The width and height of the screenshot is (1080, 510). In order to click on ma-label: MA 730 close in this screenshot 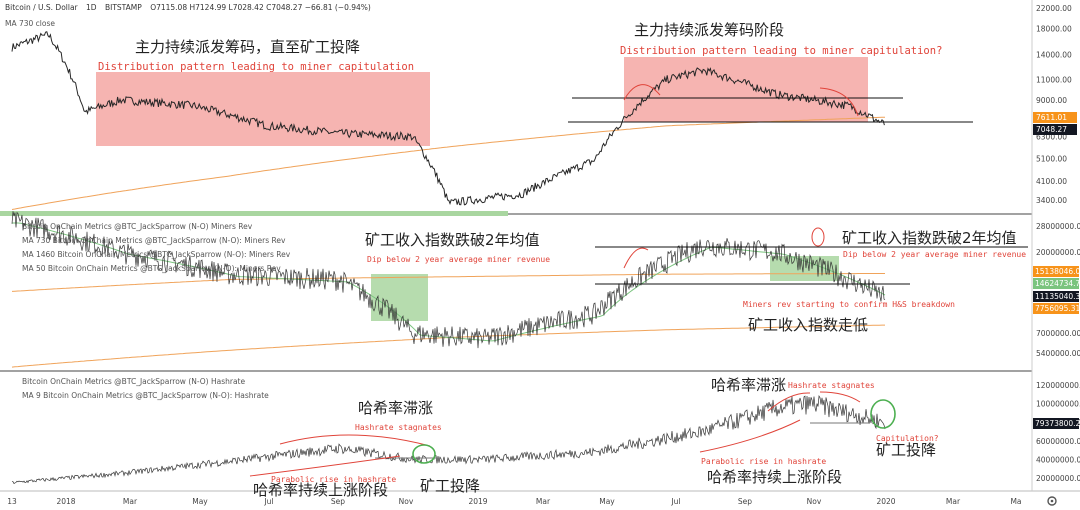, I will do `click(30, 23)`.